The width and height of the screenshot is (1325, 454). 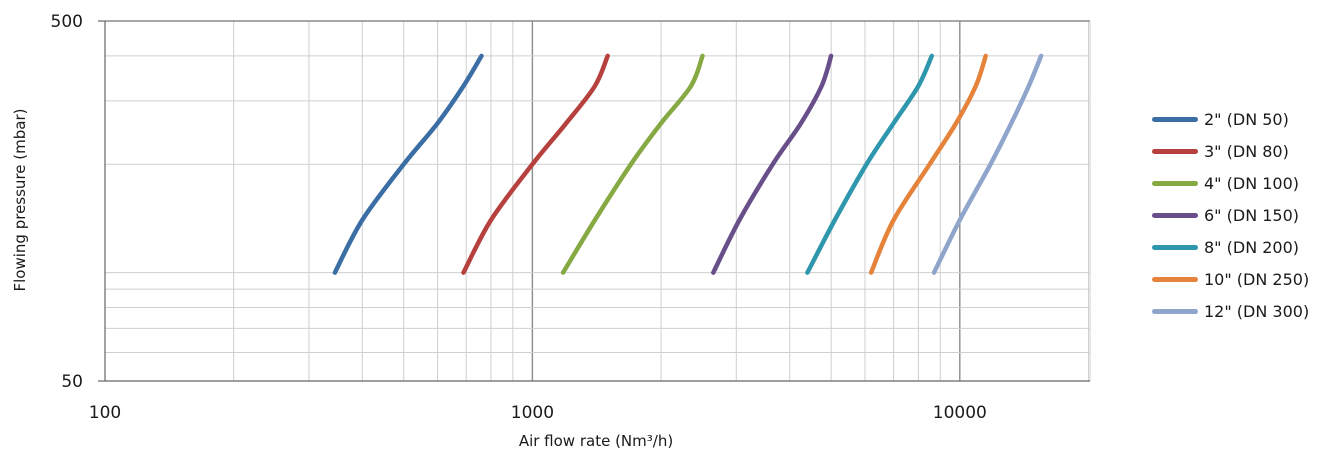 What do you see at coordinates (1252, 183) in the screenshot?
I see `legend-label: 4" (DN 100)` at bounding box center [1252, 183].